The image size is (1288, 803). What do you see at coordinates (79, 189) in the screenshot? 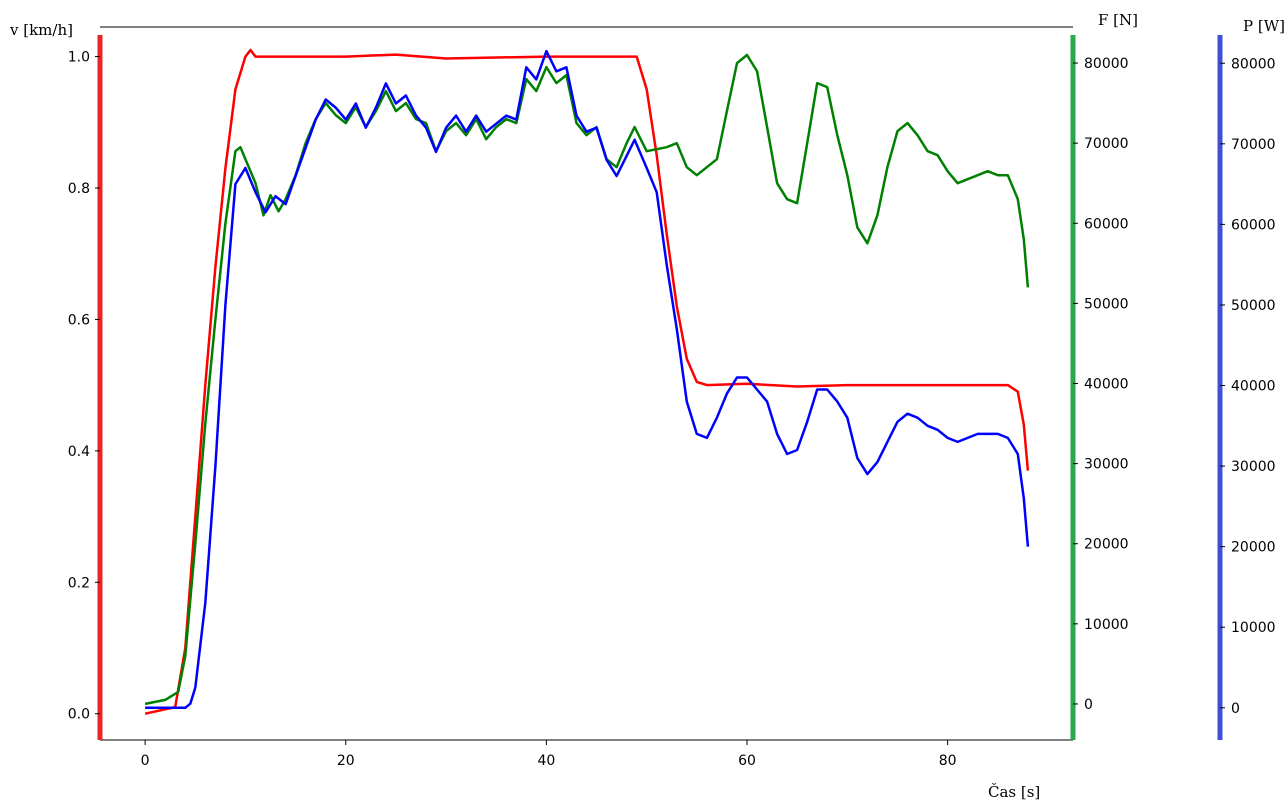
I see `v-tick-label: 0.8` at bounding box center [79, 189].